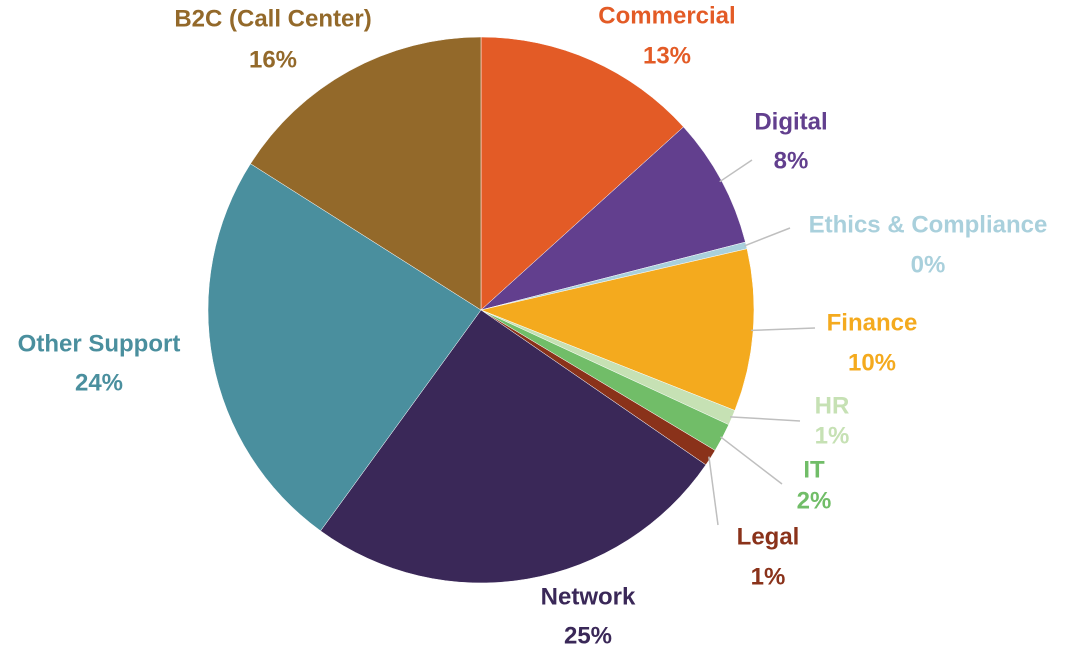 The height and width of the screenshot is (658, 1070). What do you see at coordinates (588, 635) in the screenshot?
I see `value-label: 25%` at bounding box center [588, 635].